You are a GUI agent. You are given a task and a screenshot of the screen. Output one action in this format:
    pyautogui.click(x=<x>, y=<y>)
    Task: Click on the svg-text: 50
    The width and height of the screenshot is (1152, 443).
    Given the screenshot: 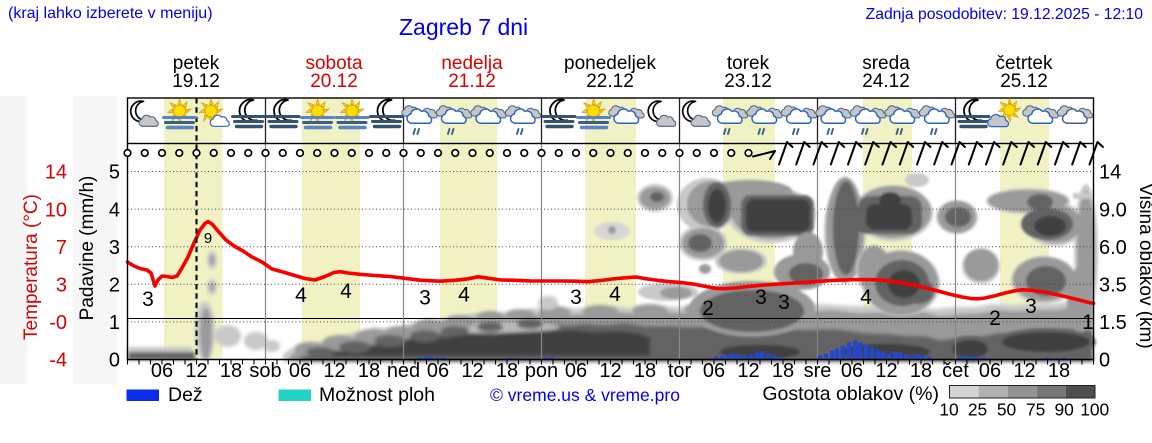 What is the action you would take?
    pyautogui.click(x=1006, y=410)
    